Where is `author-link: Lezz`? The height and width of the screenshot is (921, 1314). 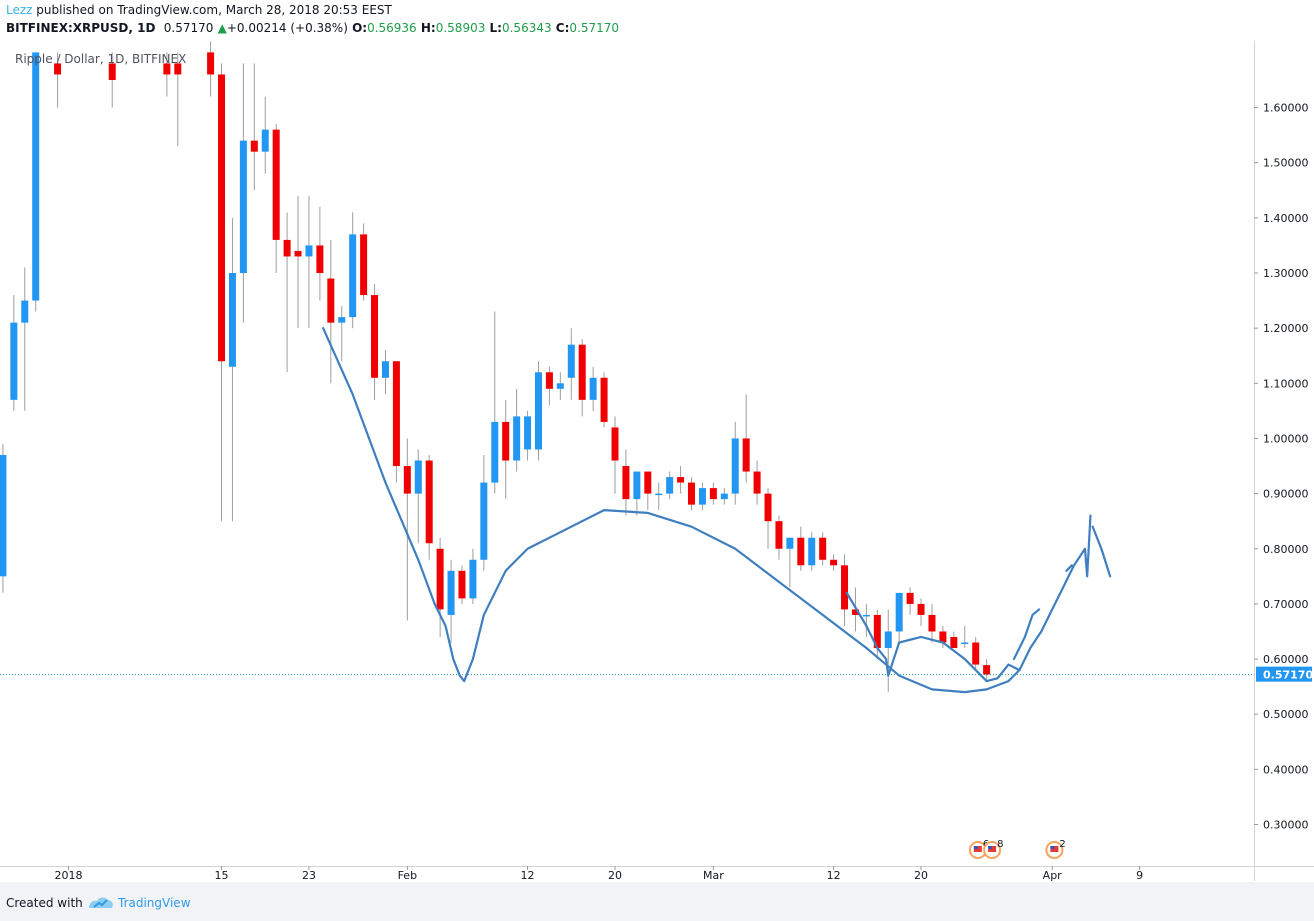 author-link: Lezz is located at coordinates (19, 10).